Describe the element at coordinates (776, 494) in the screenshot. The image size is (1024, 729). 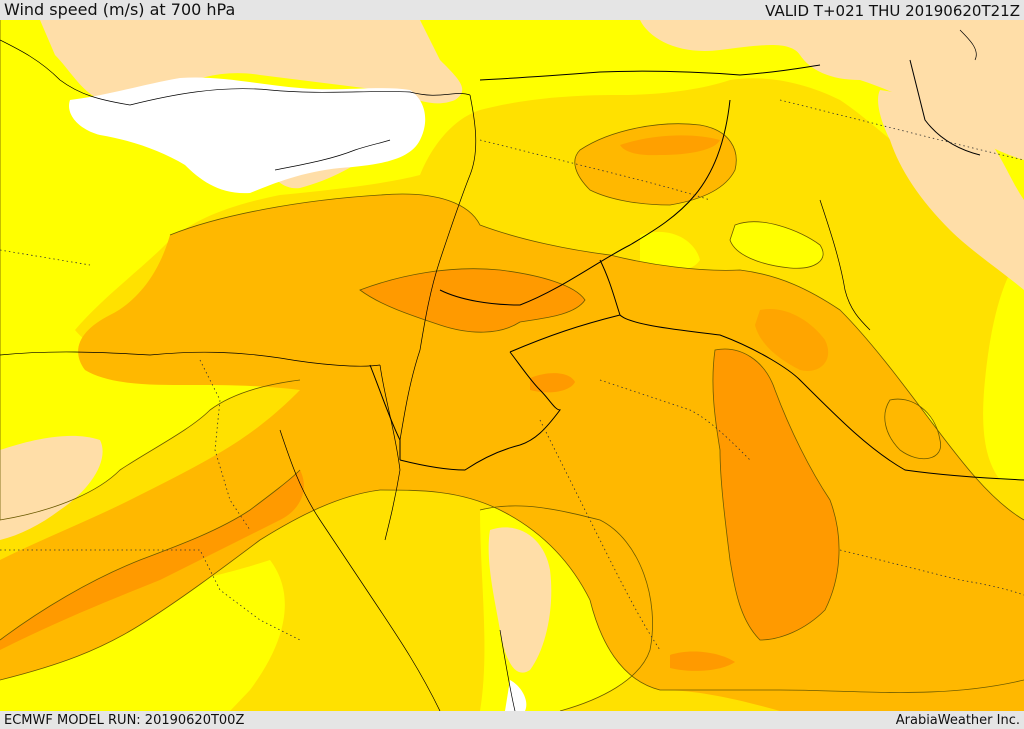
I see `band-20-25-saudi` at that location.